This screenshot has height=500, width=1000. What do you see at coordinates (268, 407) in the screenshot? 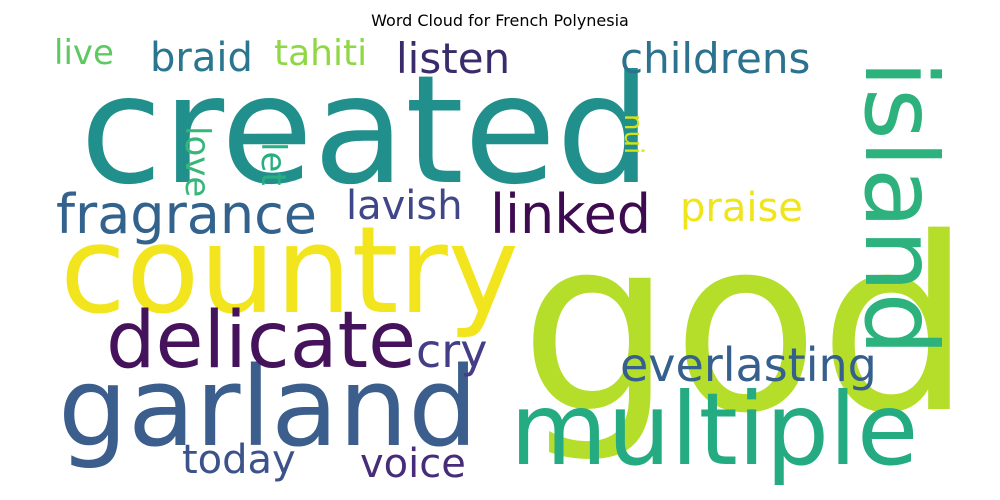
I see `word-garland: garland` at bounding box center [268, 407].